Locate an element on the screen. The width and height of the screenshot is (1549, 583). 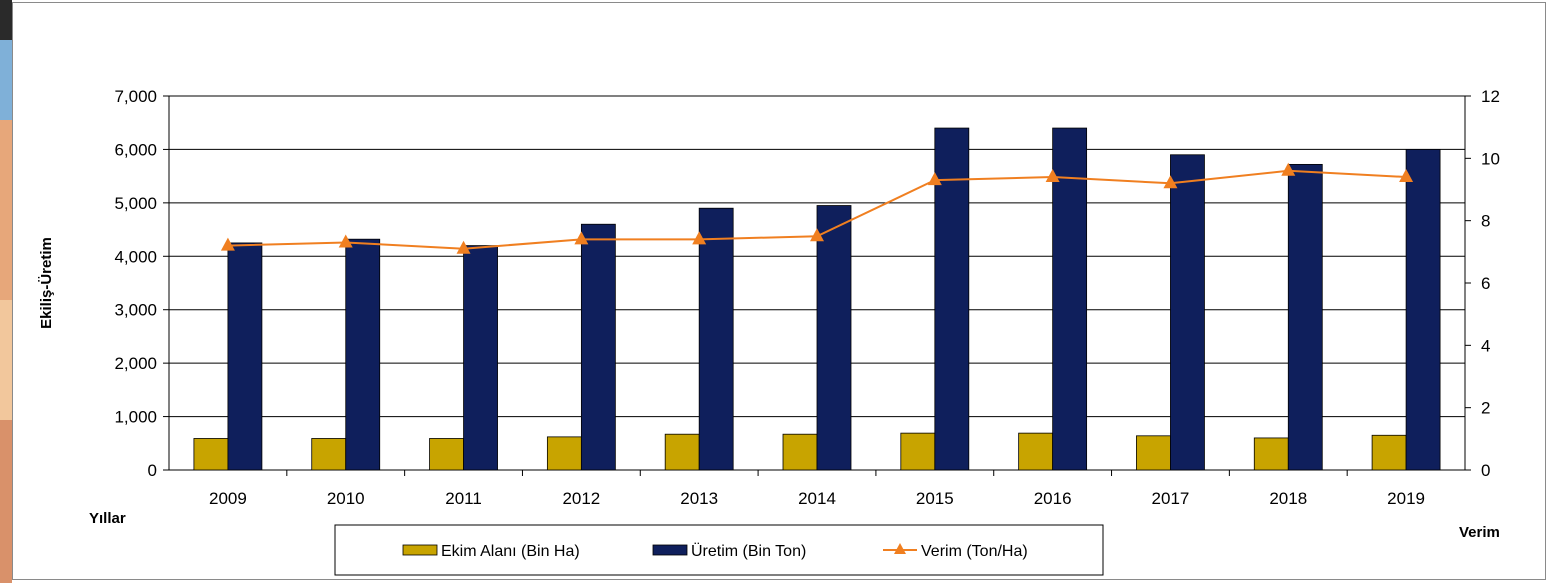
y2-tick-label: 0 is located at coordinates (1485, 470).